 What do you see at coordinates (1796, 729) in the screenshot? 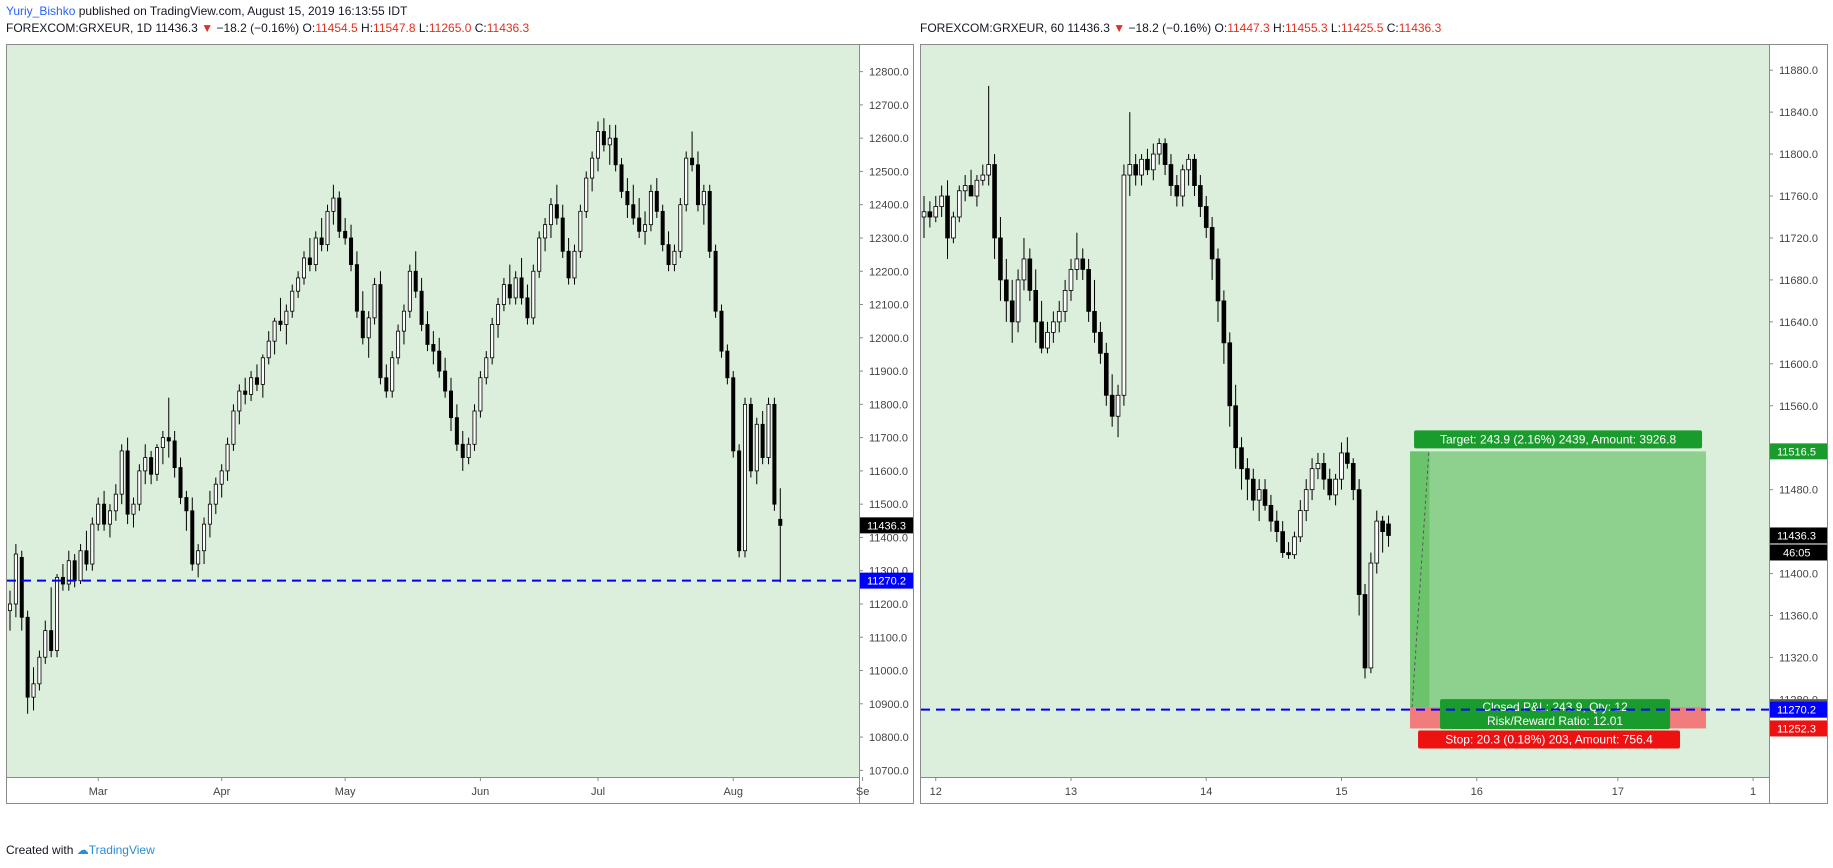
I see `stop-axis-label: 11252.3` at bounding box center [1796, 729].